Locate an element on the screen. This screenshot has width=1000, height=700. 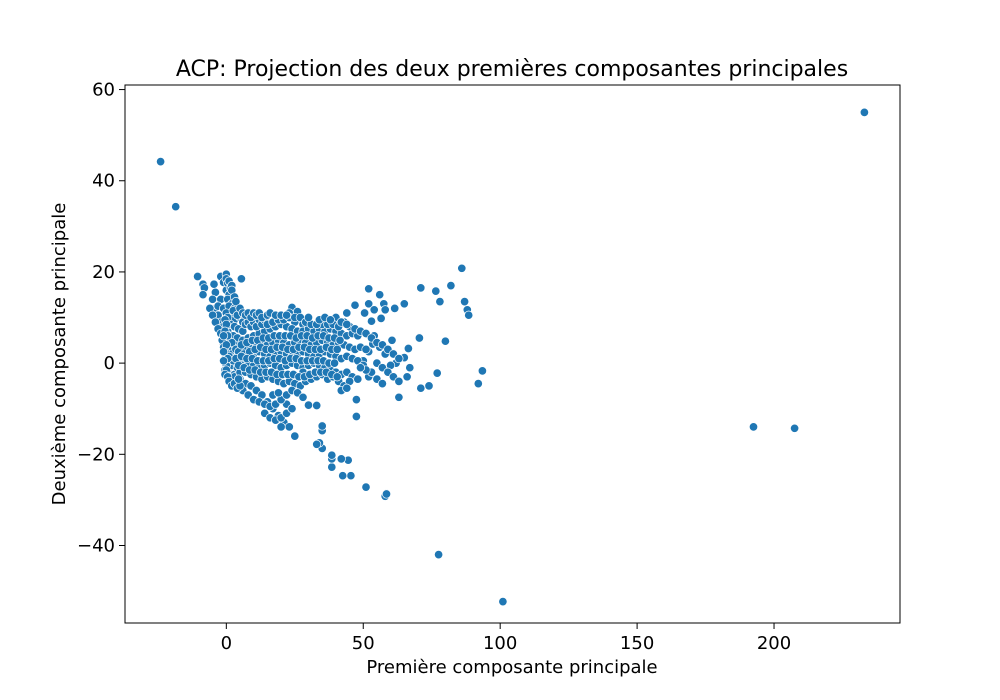
y-tick-label: −20 is located at coordinates (96, 454).